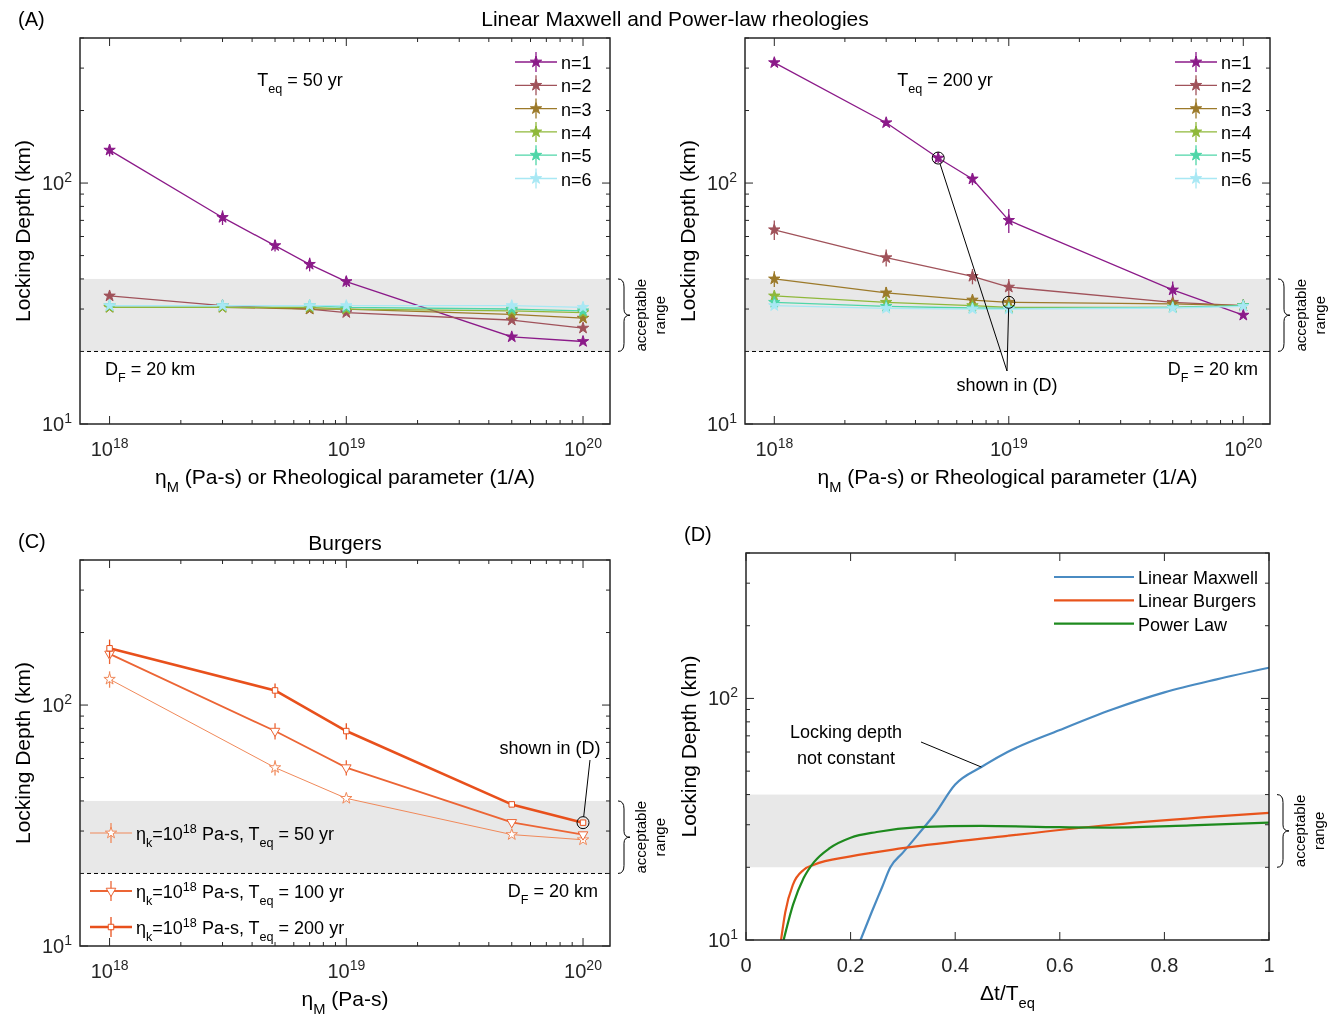 This screenshot has height=1024, width=1338. I want to click on x-tick-label: 0, so click(746, 965).